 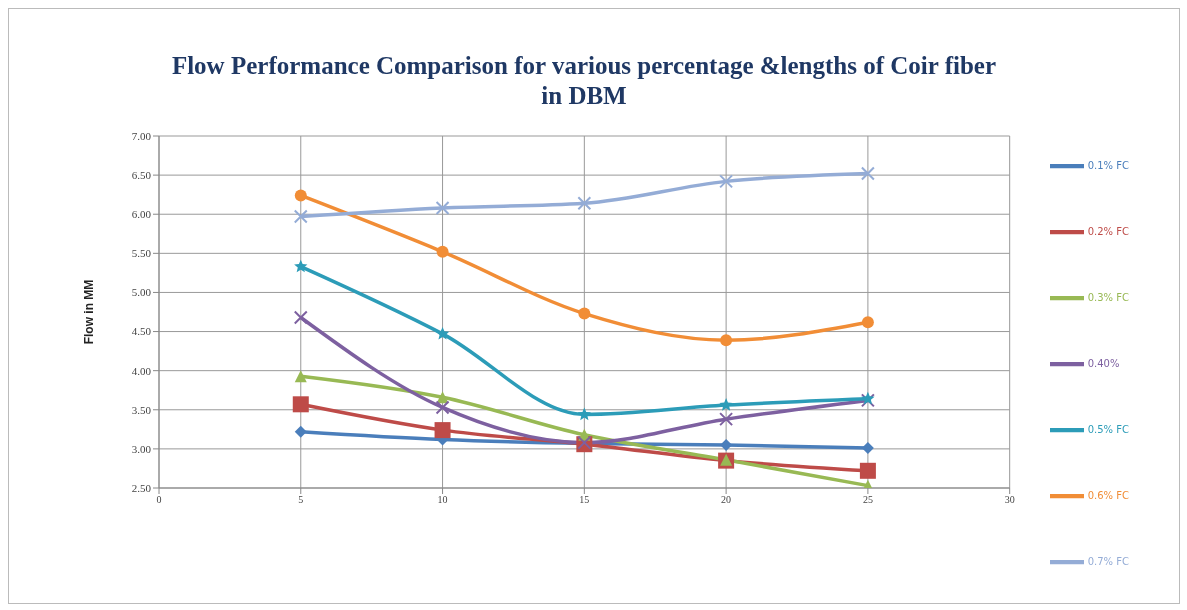 I want to click on x-tick-label: 30, so click(x=1009, y=500).